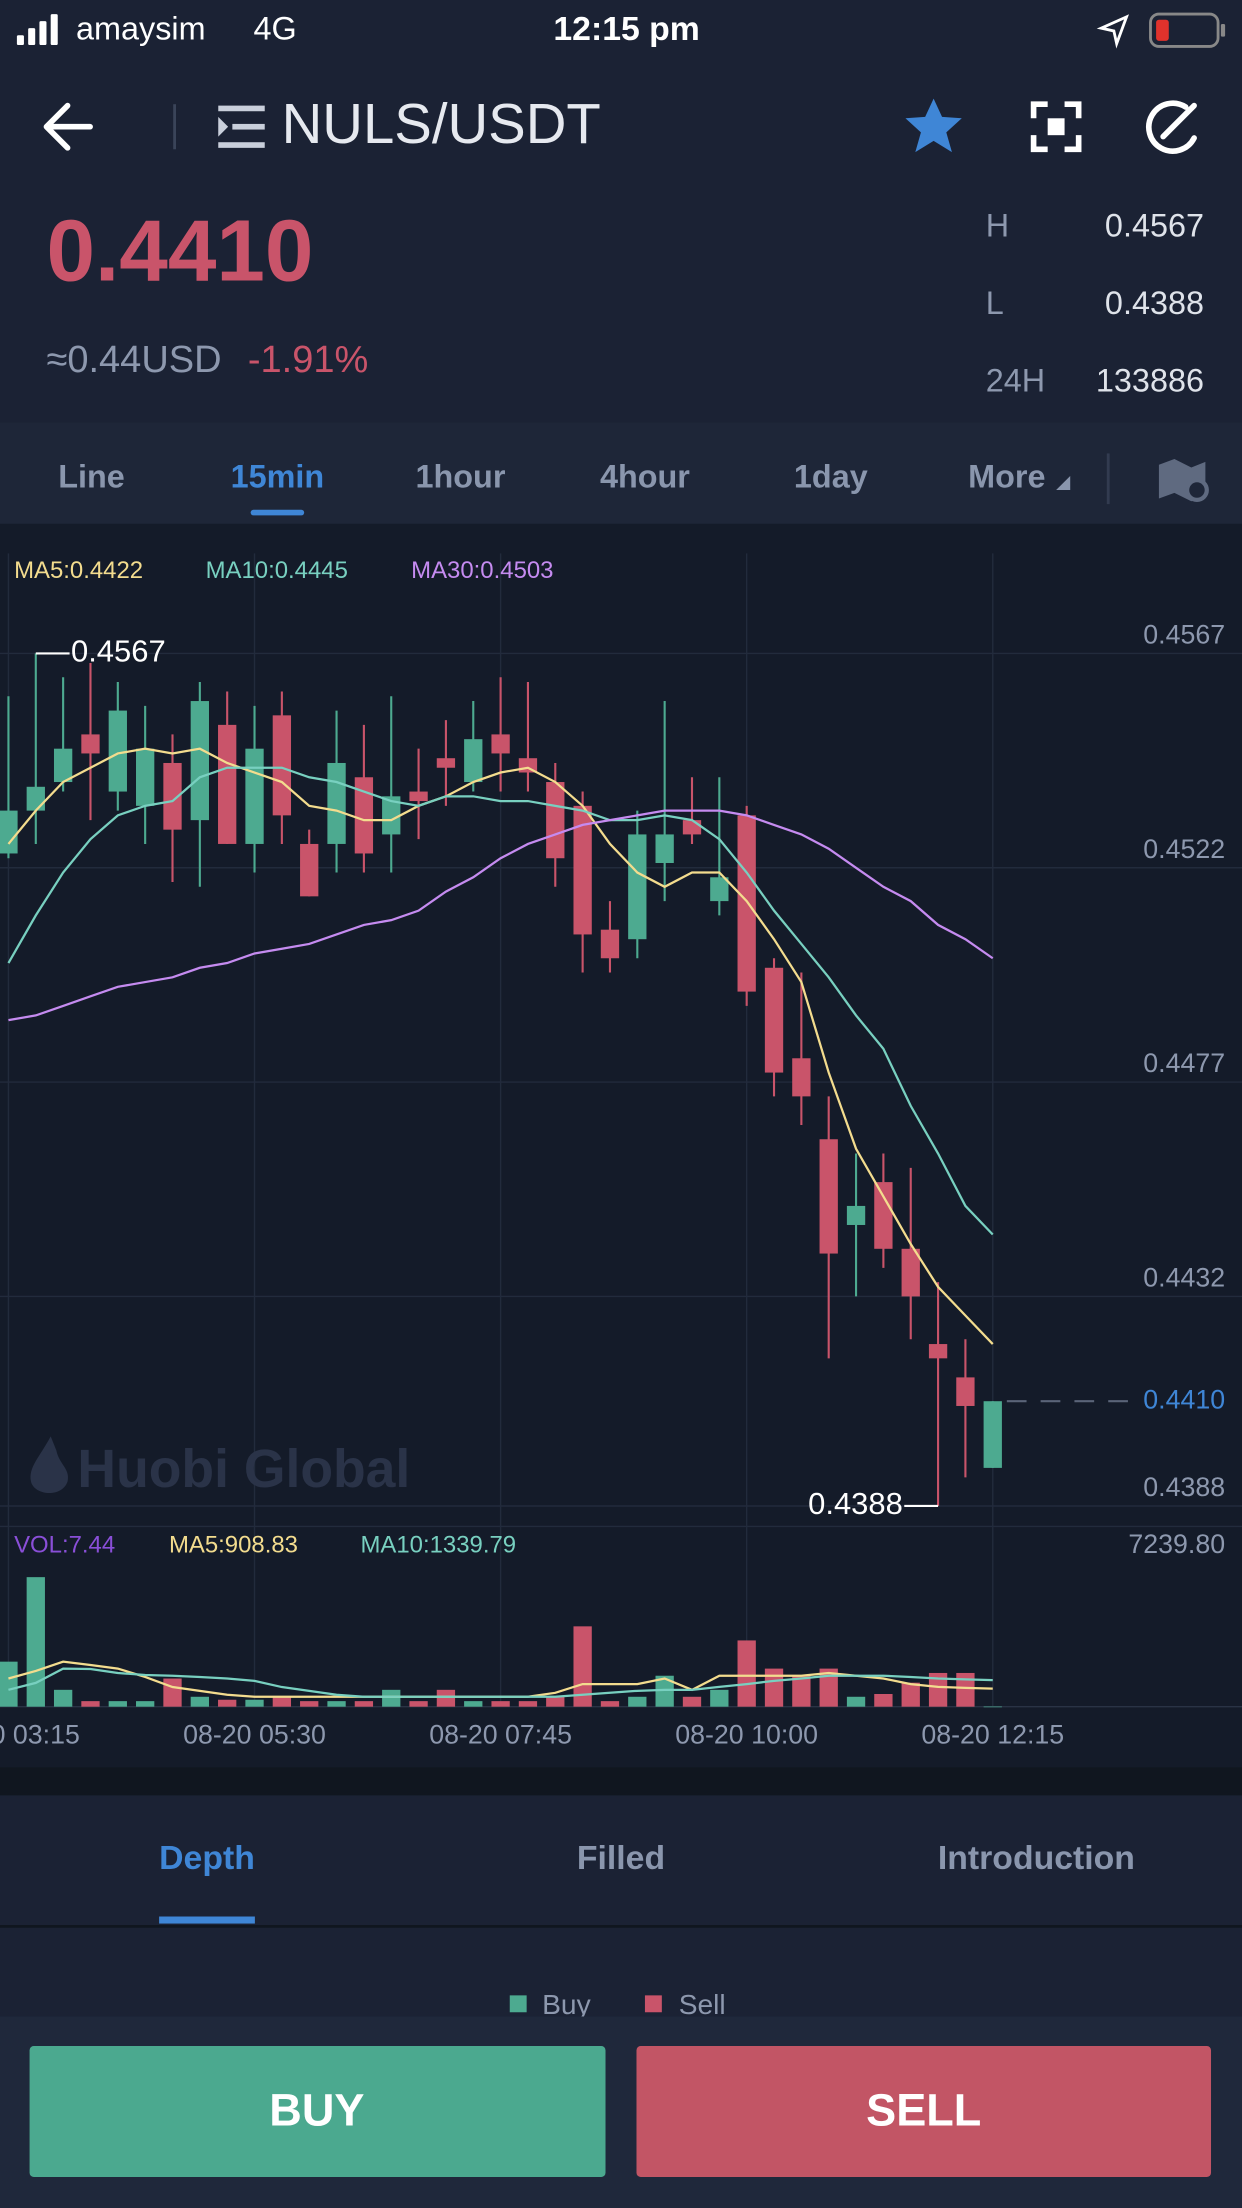  Describe the element at coordinates (461, 476) in the screenshot. I see `tab: 1hour` at that location.